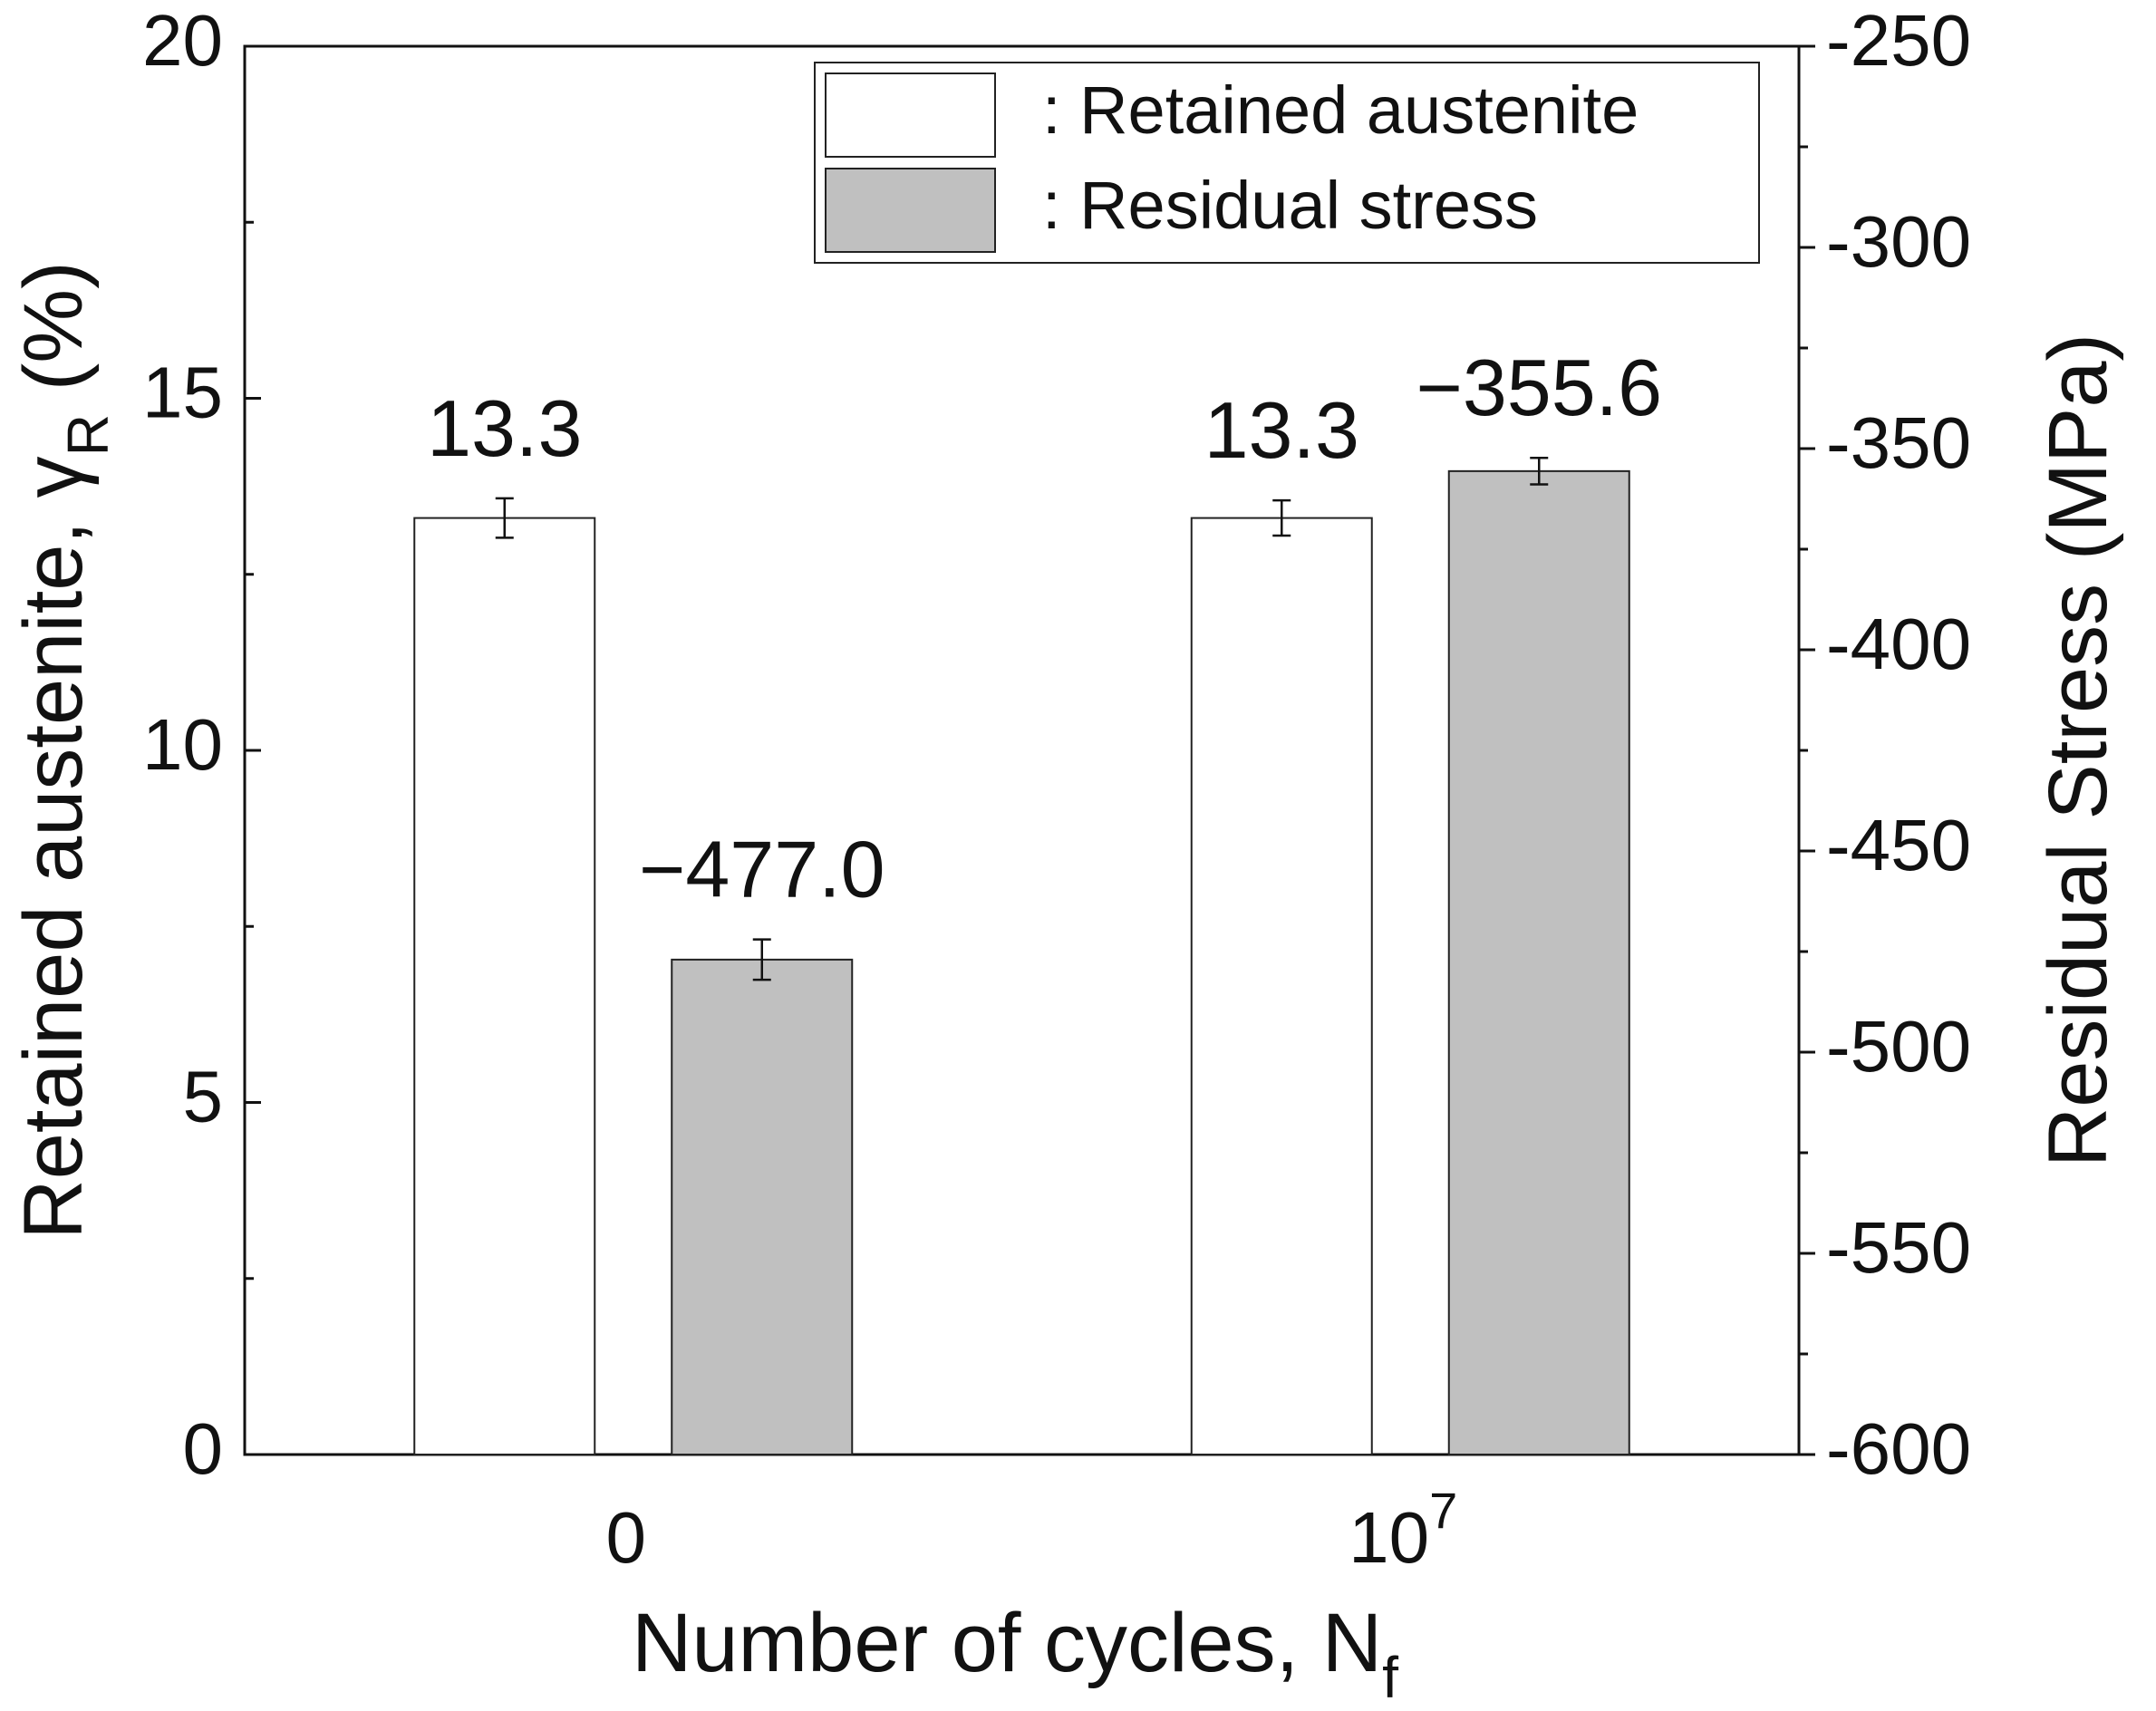  What do you see at coordinates (626, 1537) in the screenshot?
I see `x-tick-label: 0` at bounding box center [626, 1537].